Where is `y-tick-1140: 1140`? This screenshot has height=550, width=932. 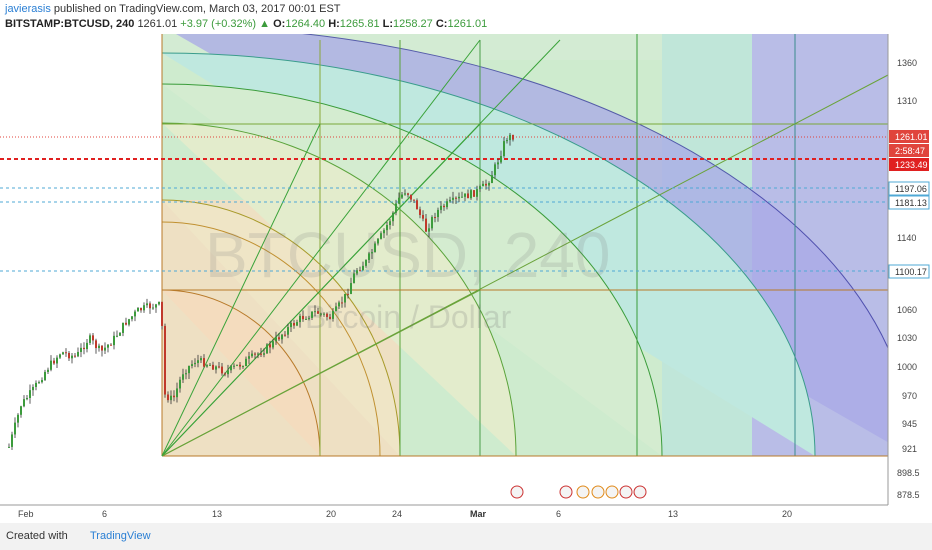
y-tick-1140: 1140 is located at coordinates (906, 238).